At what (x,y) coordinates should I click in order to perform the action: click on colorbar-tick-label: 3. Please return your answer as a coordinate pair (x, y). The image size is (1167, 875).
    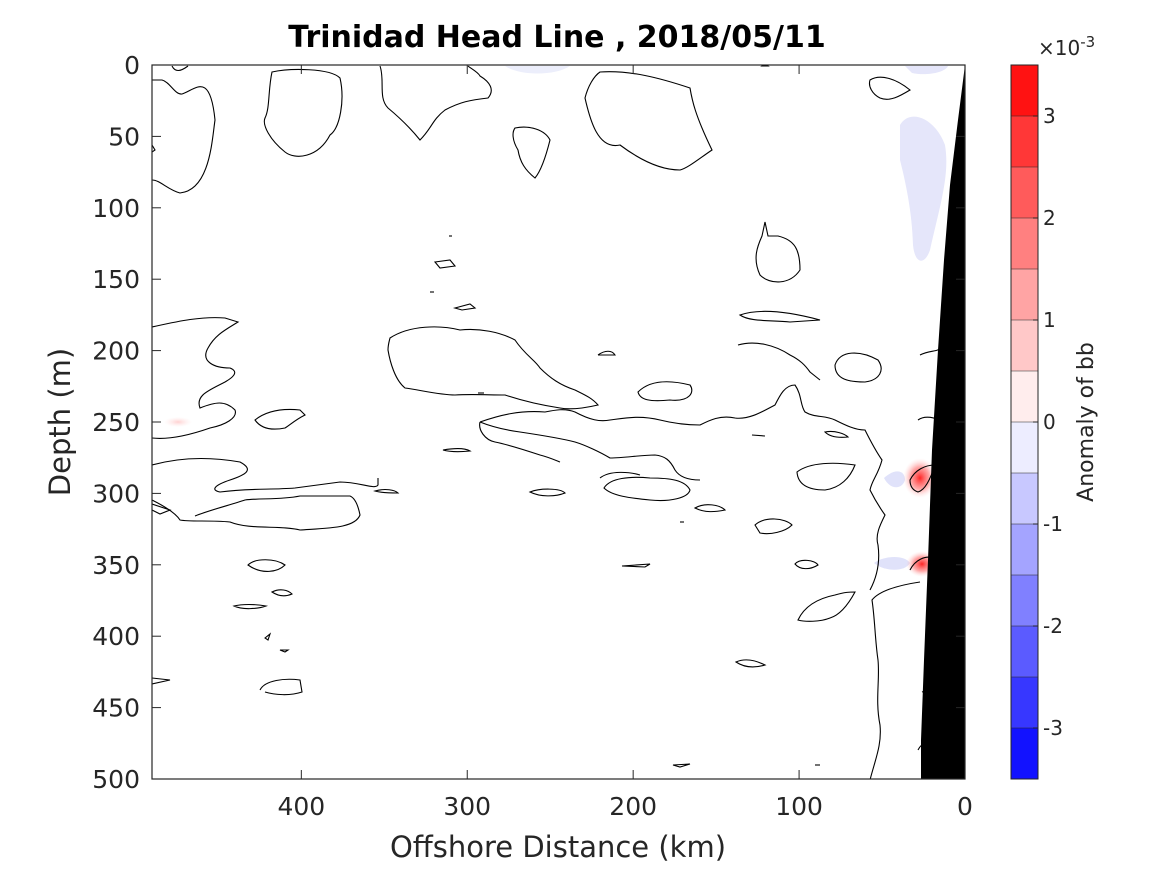
    Looking at the image, I should click on (1049, 116).